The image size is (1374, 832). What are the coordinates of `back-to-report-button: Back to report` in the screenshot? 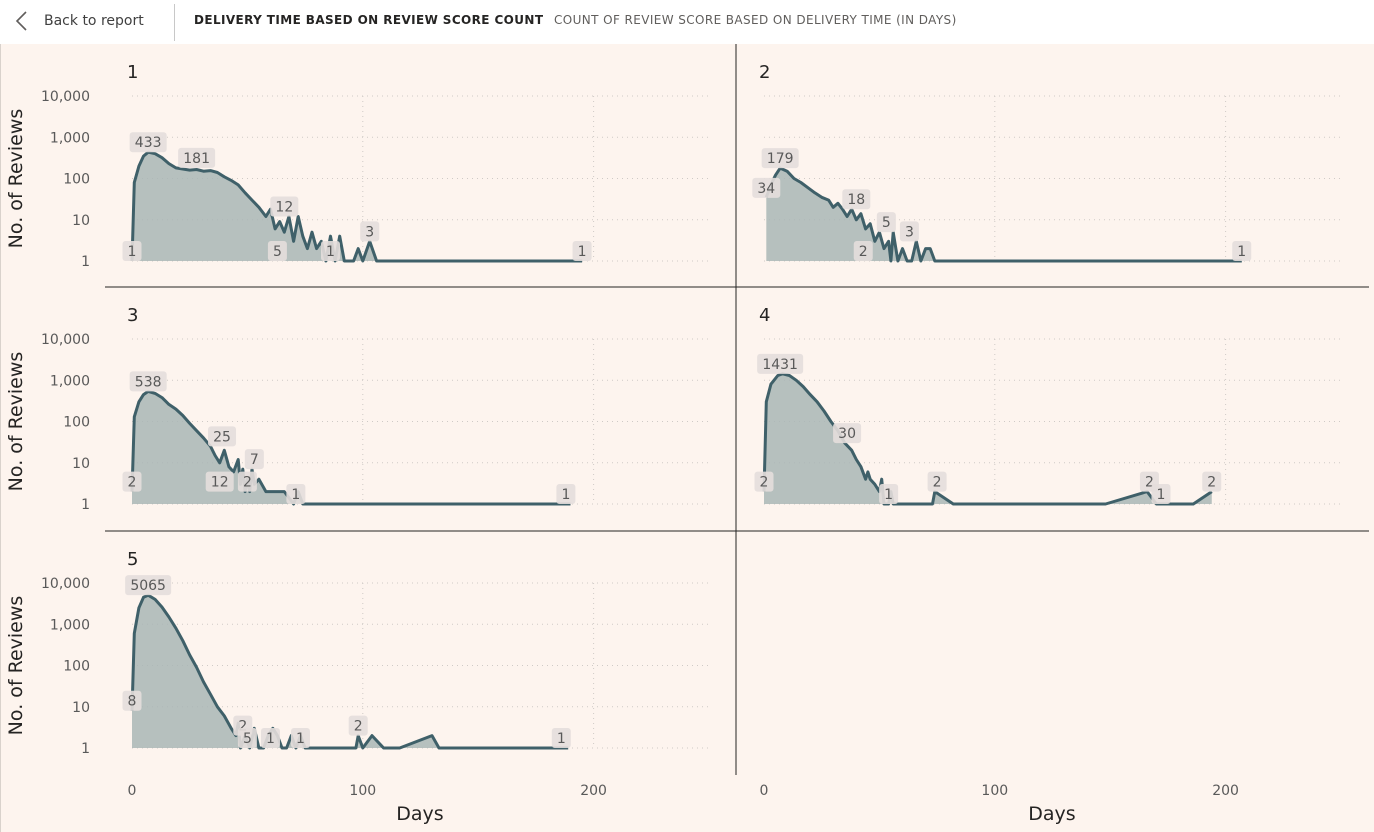 It's located at (79, 21).